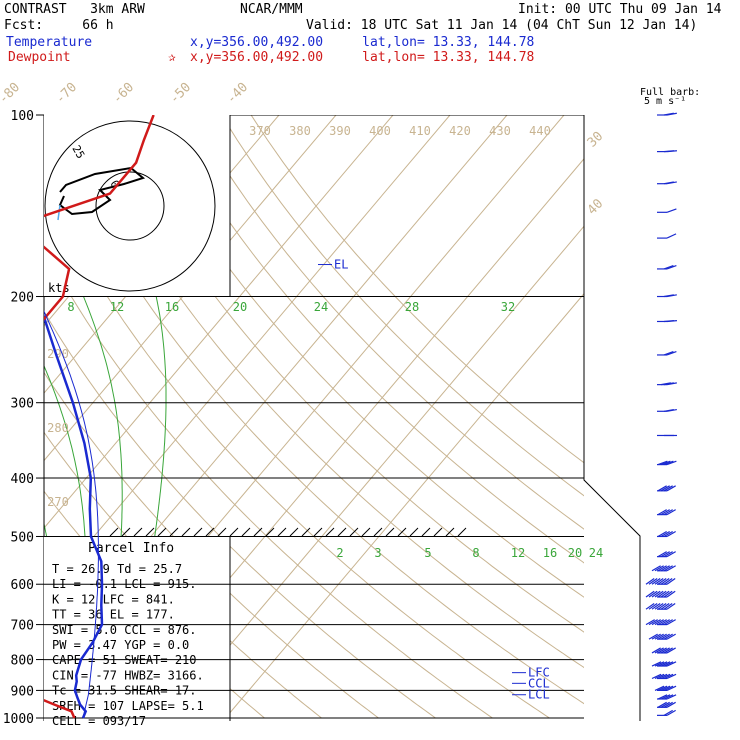 The image size is (740, 740). I want to click on mixing-ratio-label: 16, so click(550, 553).